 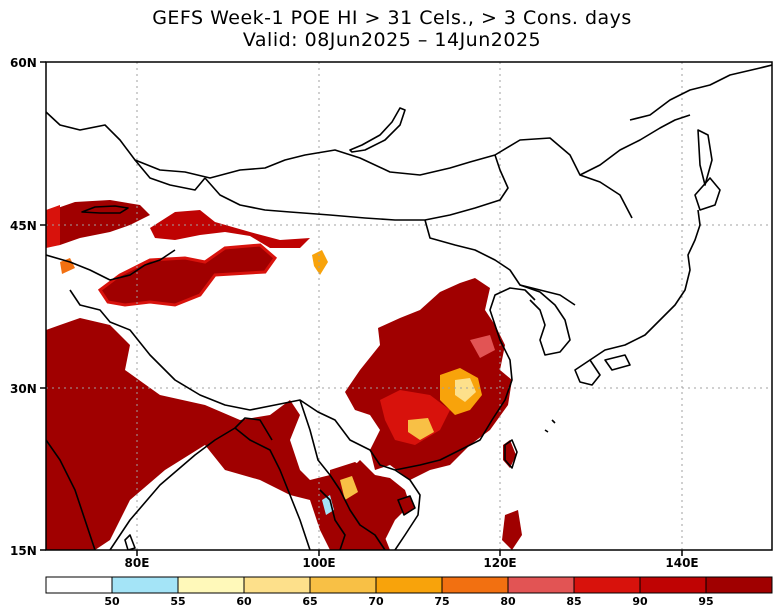 What do you see at coordinates (98, 223) in the screenshot?
I see `kazakh-heat-region` at bounding box center [98, 223].